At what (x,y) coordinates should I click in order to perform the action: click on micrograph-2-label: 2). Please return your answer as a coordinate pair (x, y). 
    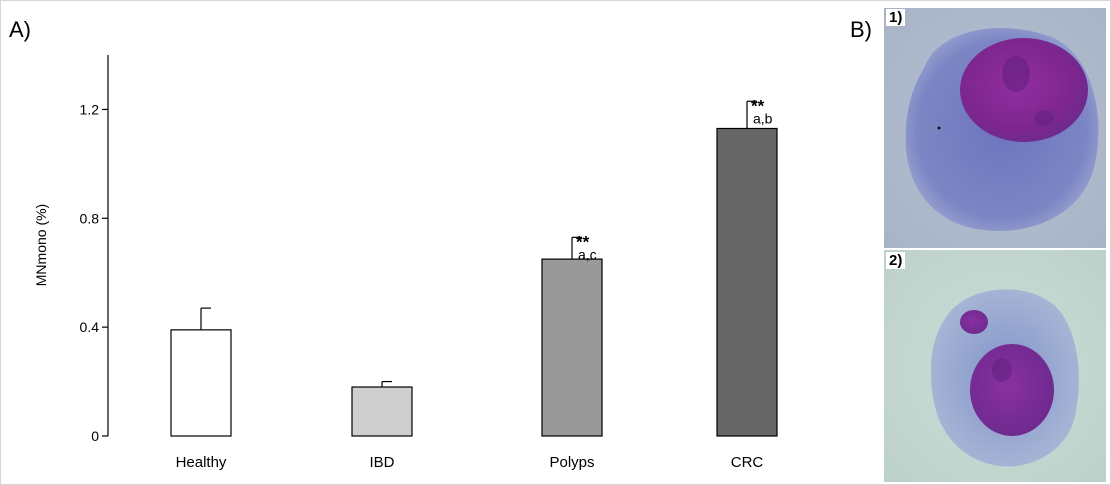
    Looking at the image, I should click on (896, 260).